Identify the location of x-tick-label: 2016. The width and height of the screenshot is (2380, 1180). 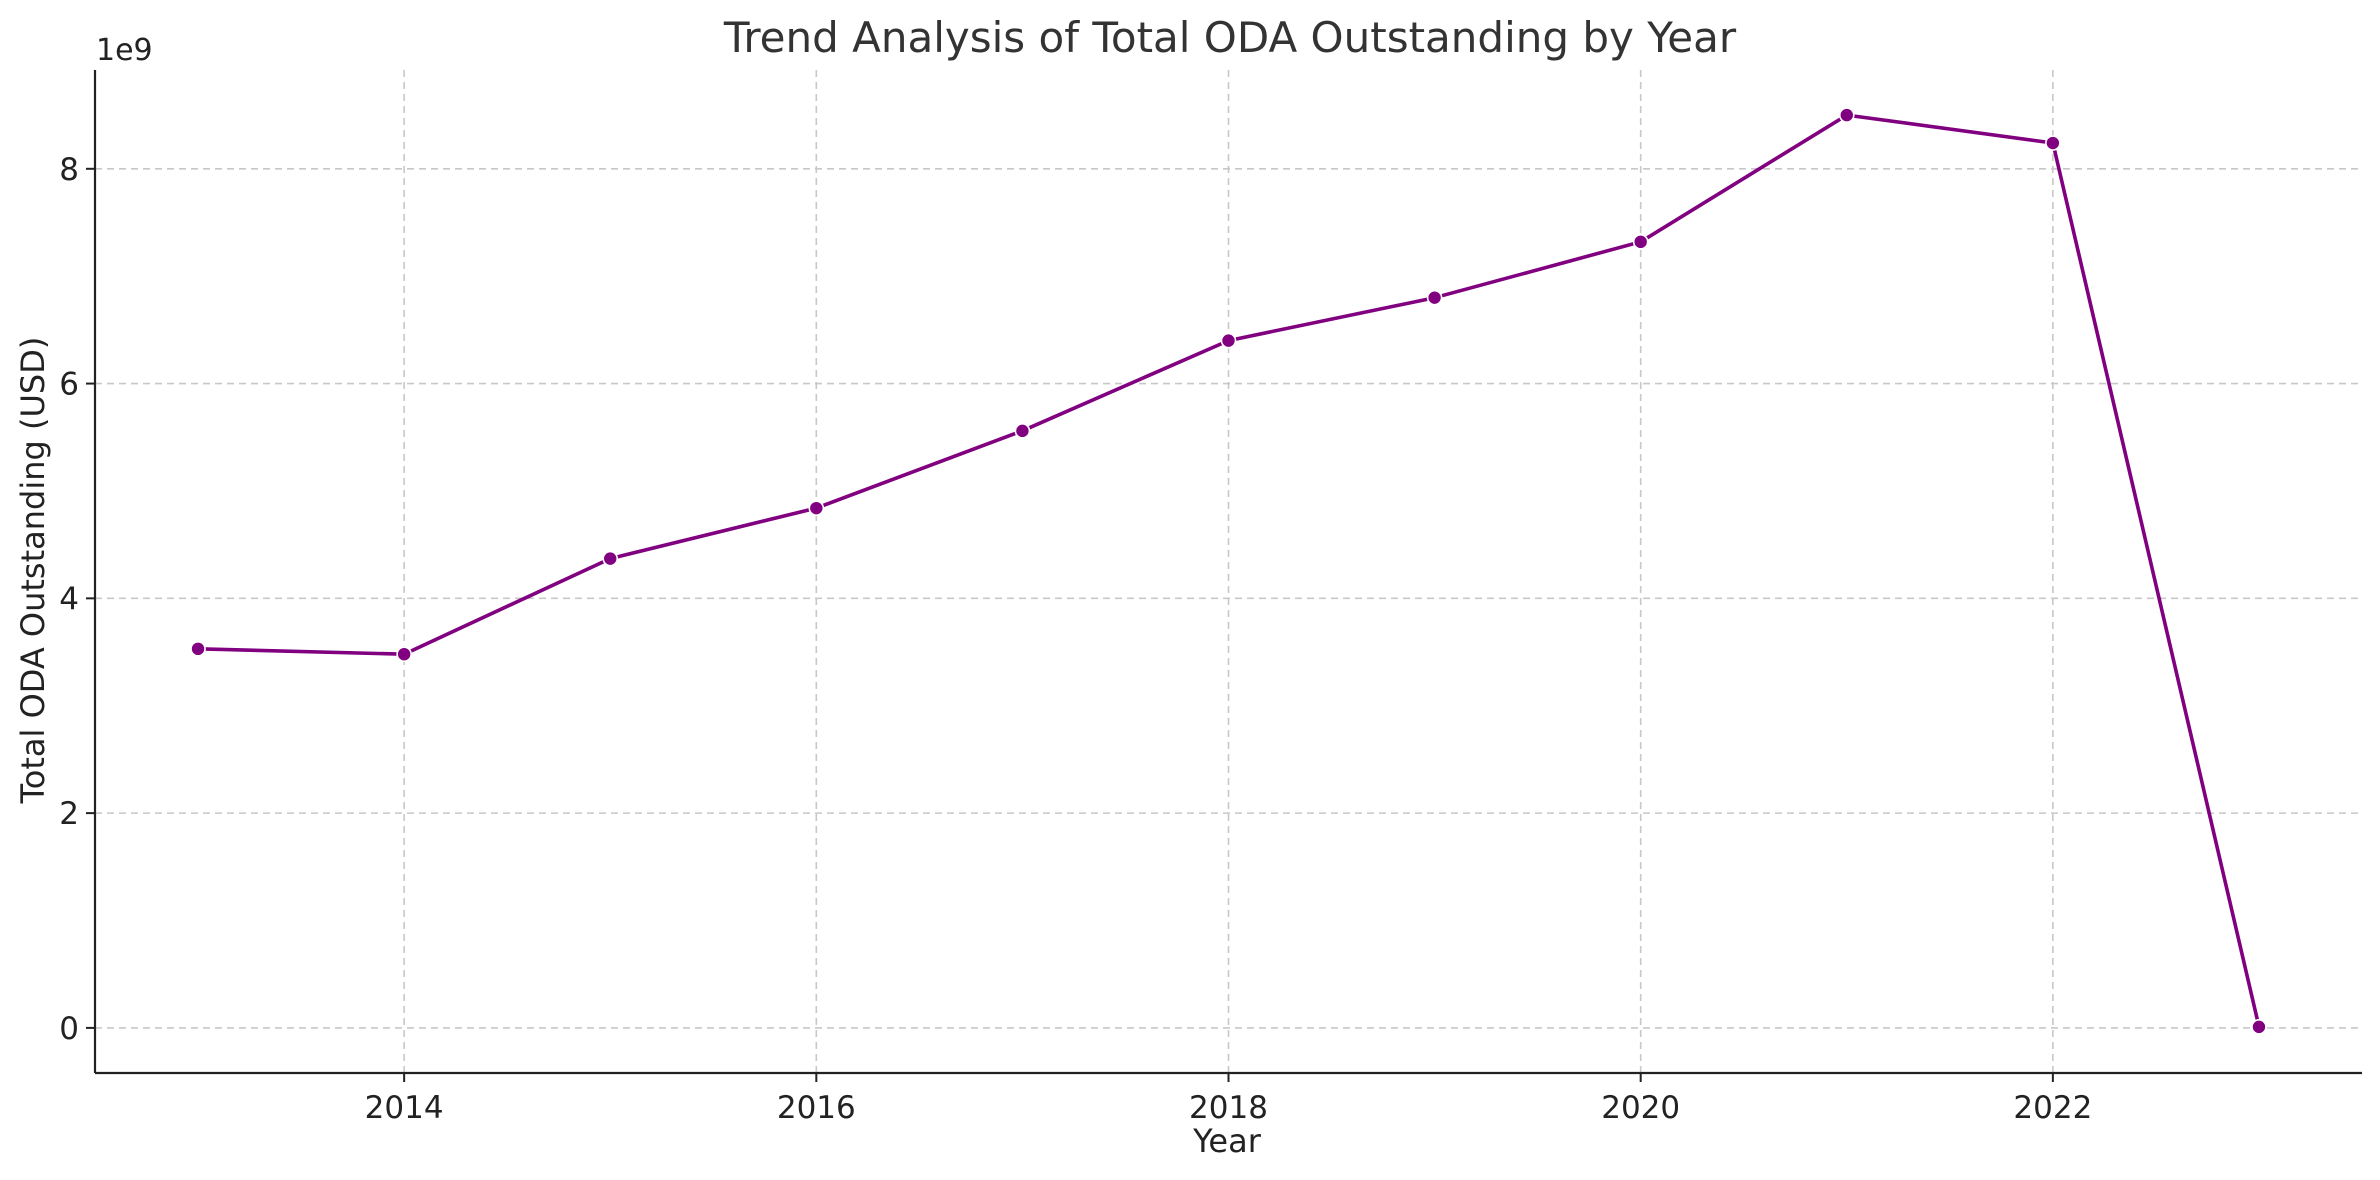
(816, 1108).